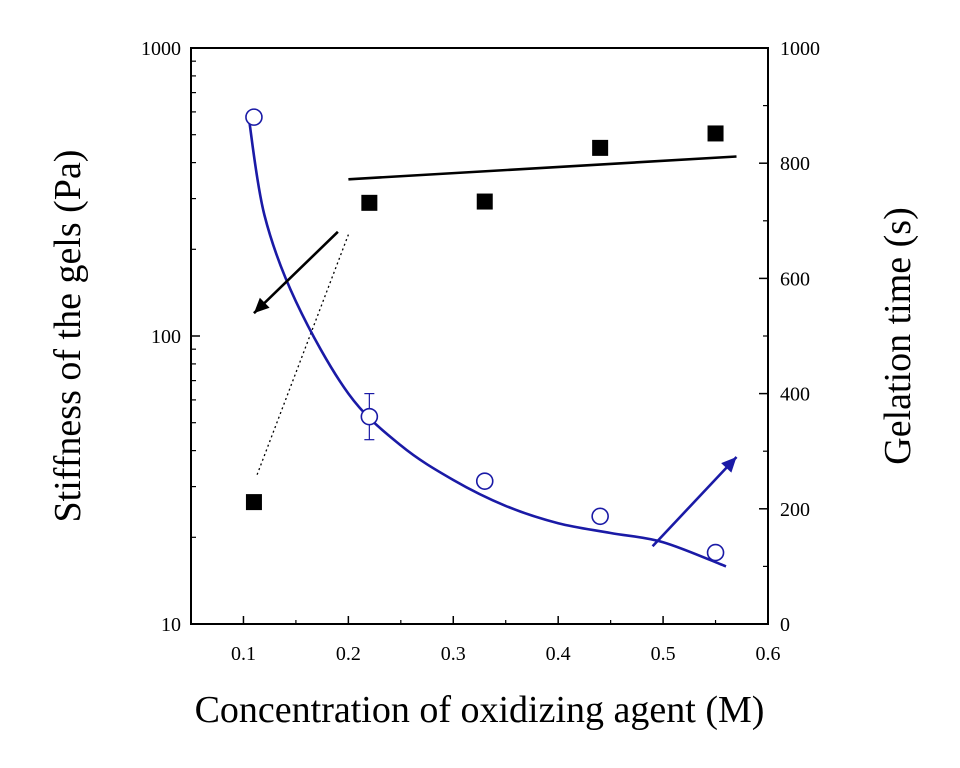  Describe the element at coordinates (171, 625) in the screenshot. I see `left-y-tick-label: 10` at that location.